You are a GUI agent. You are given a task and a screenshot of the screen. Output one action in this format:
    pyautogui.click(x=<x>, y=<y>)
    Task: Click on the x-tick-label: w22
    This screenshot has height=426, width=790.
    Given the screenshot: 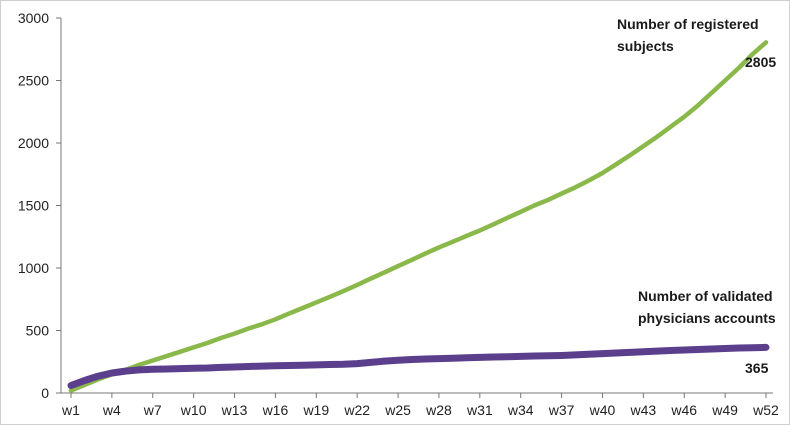 What is the action you would take?
    pyautogui.click(x=356, y=410)
    